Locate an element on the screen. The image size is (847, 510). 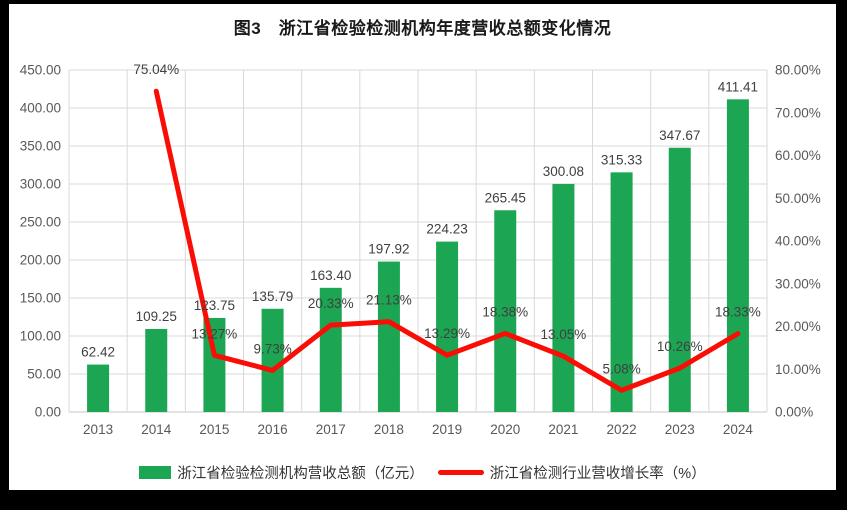
legend-line-label: 浙江省检测行业营收增长率（%） is located at coordinates (597, 474).